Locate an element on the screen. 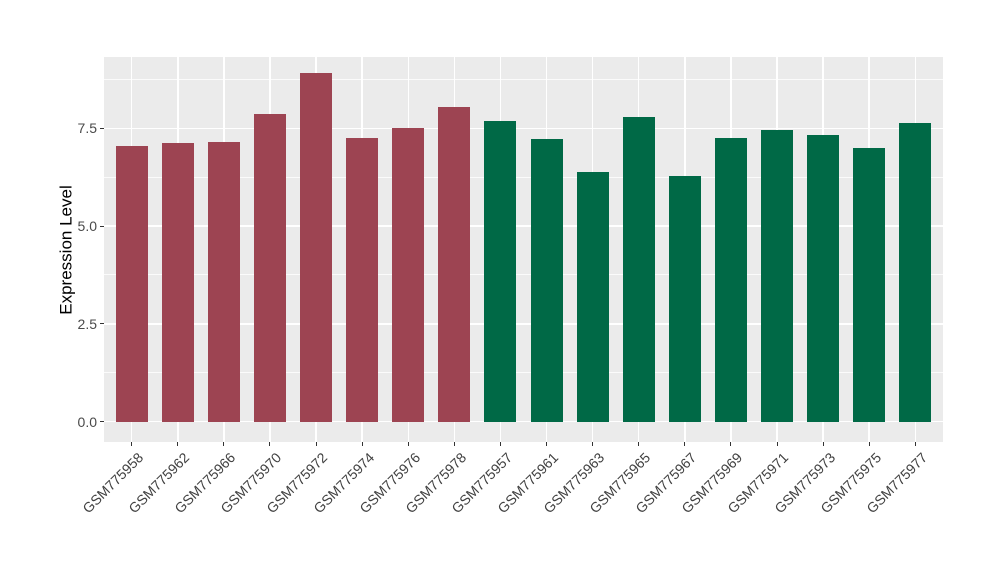 The width and height of the screenshot is (1000, 580). x-tick-mark-GSM775977 is located at coordinates (915, 444).